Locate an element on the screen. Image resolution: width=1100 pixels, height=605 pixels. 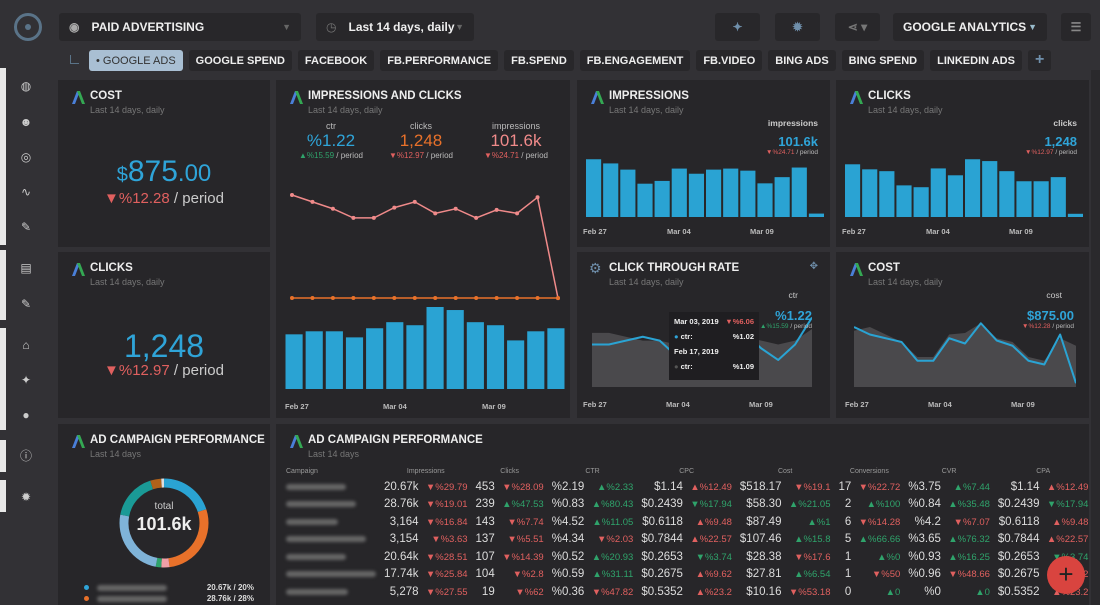
metric-cell: 1 ▼%50 is located at coordinates (869, 575).